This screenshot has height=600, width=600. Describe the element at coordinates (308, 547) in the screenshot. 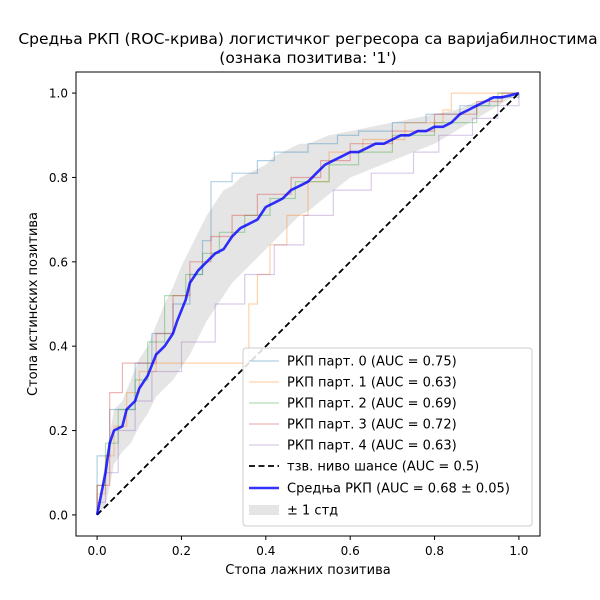

I see `x-axis-ticks: 0.0 0.2 0.4 0.6 0.8 1.0` at that location.